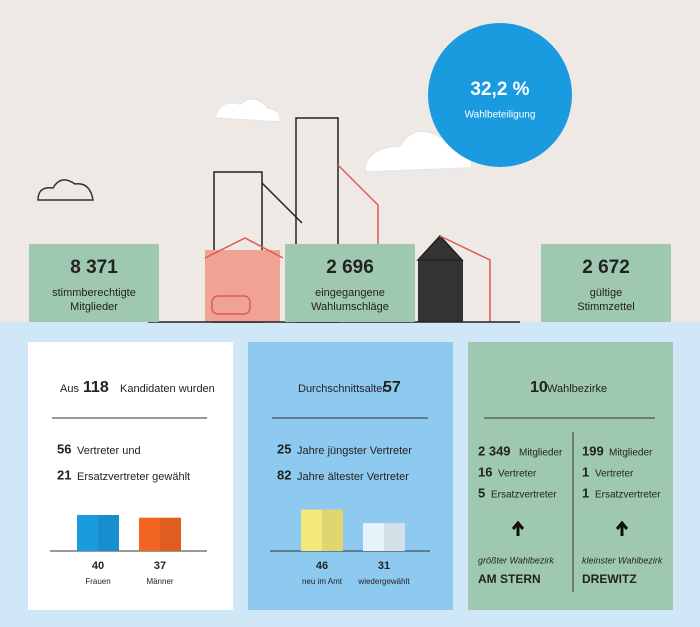 The width and height of the screenshot is (700, 627). What do you see at coordinates (94, 307) in the screenshot?
I see `stat-label: Mitglieder` at bounding box center [94, 307].